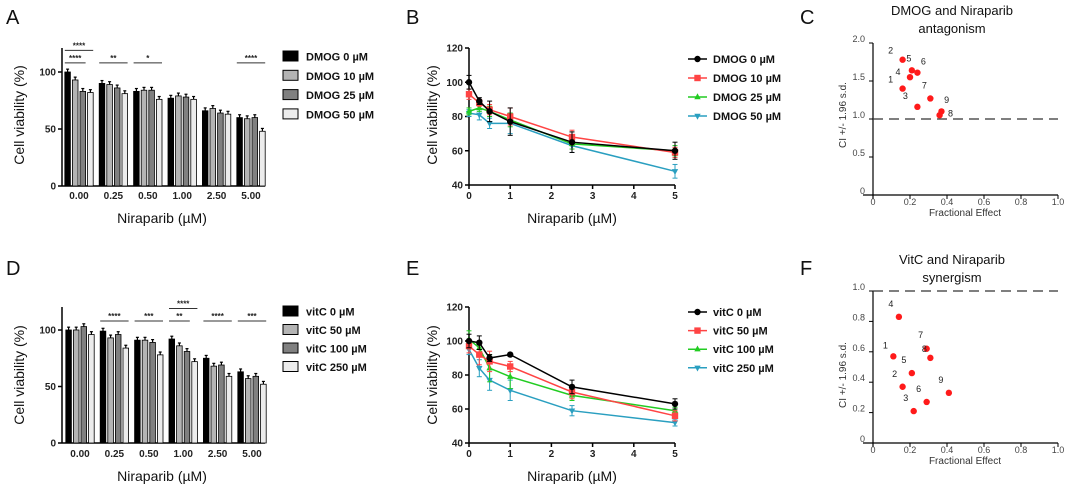 The height and width of the screenshot is (489, 1065). Describe the element at coordinates (179, 316) in the screenshot. I see `significance-label: **` at that location.